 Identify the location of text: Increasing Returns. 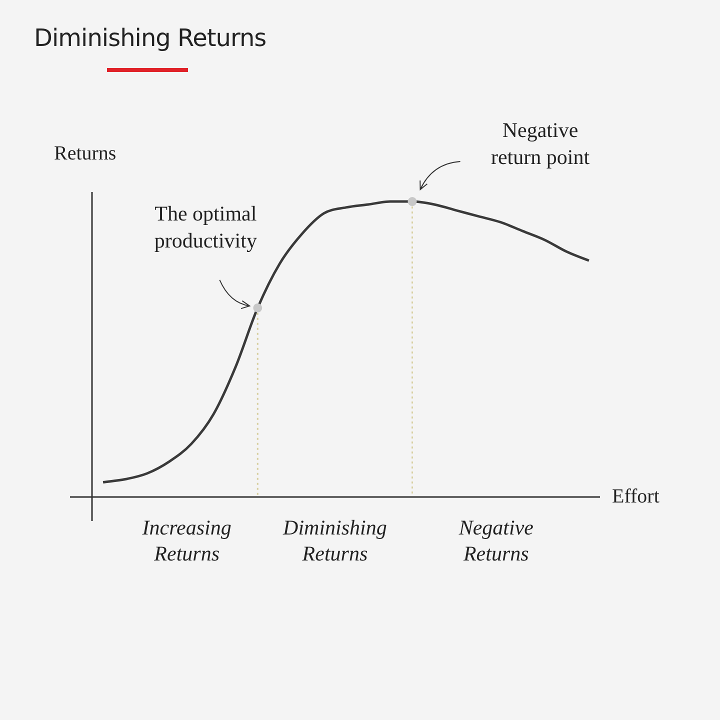
(186, 541).